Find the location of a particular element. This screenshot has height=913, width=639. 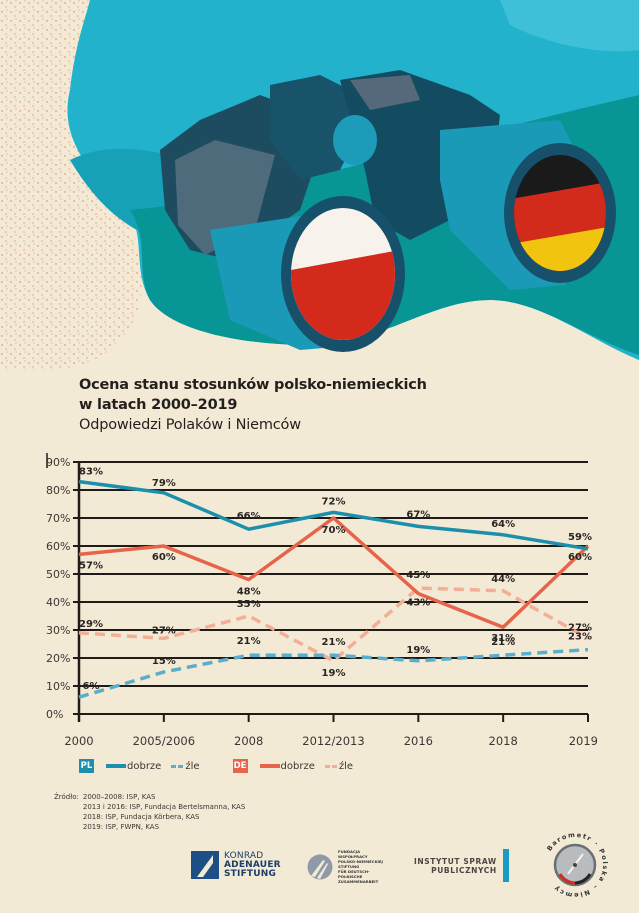

data-label: 44% is located at coordinates (503, 579).